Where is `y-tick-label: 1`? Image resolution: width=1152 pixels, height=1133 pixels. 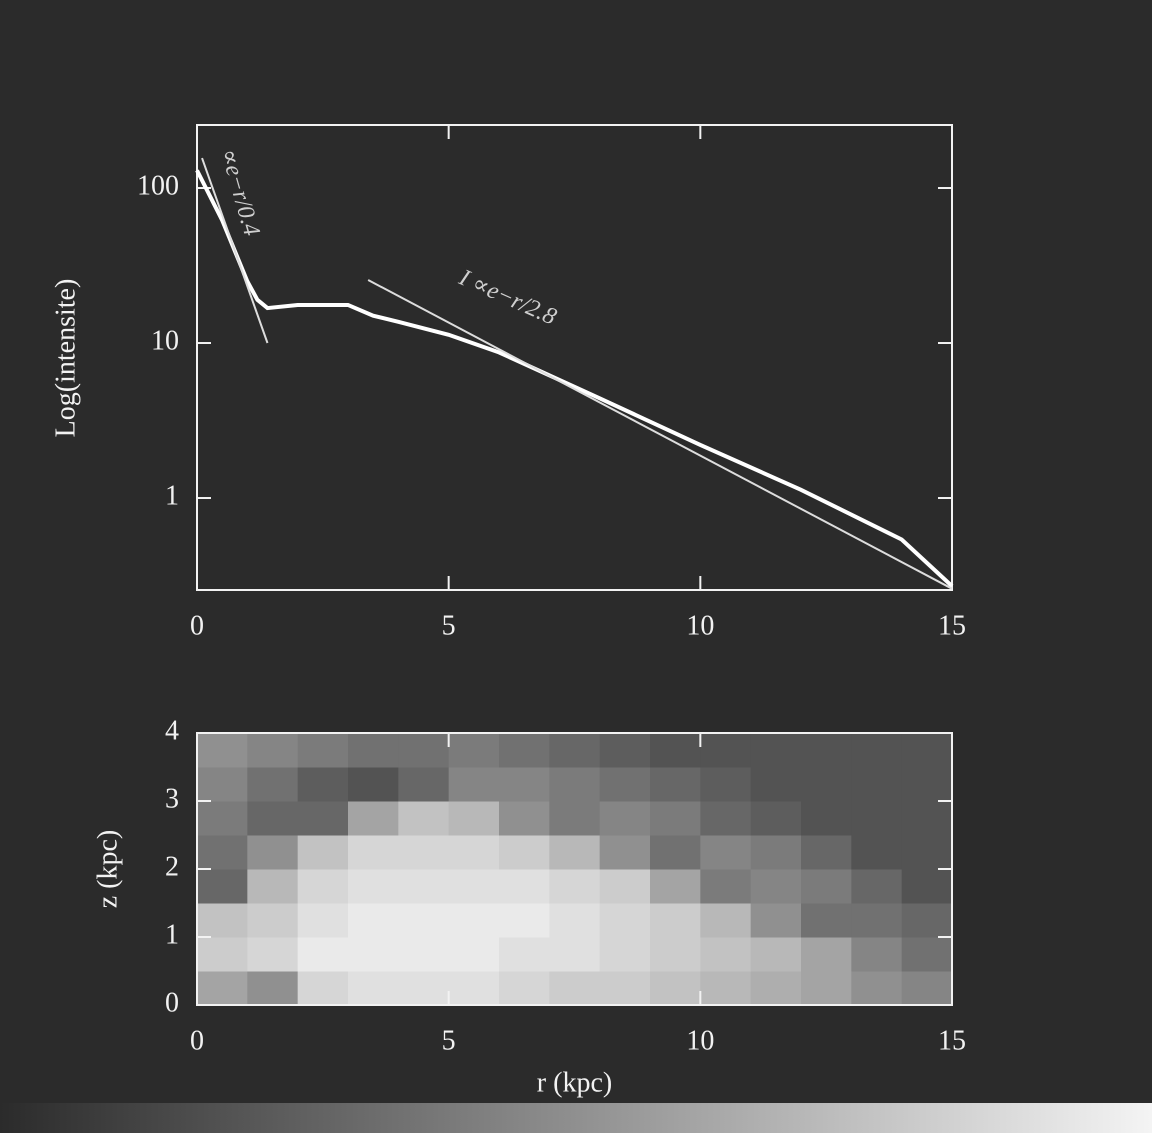 y-tick-label: 1 is located at coordinates (172, 495).